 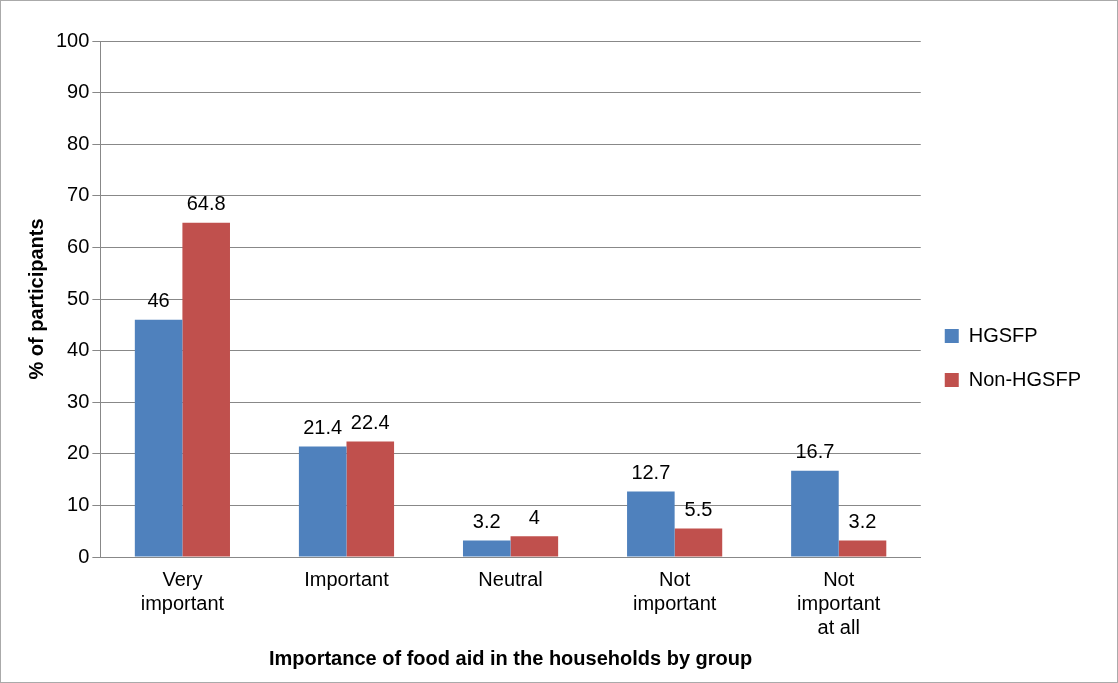 I want to click on data-label: 22.4, so click(x=370, y=421).